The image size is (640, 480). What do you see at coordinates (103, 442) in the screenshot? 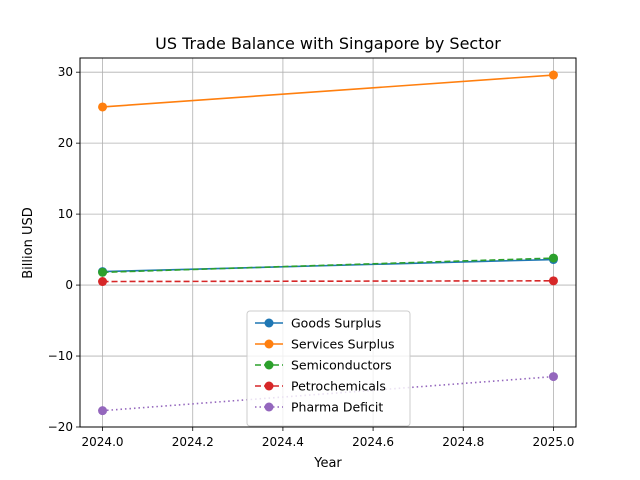
I see `x-tick-label: 2024.0` at bounding box center [103, 442].